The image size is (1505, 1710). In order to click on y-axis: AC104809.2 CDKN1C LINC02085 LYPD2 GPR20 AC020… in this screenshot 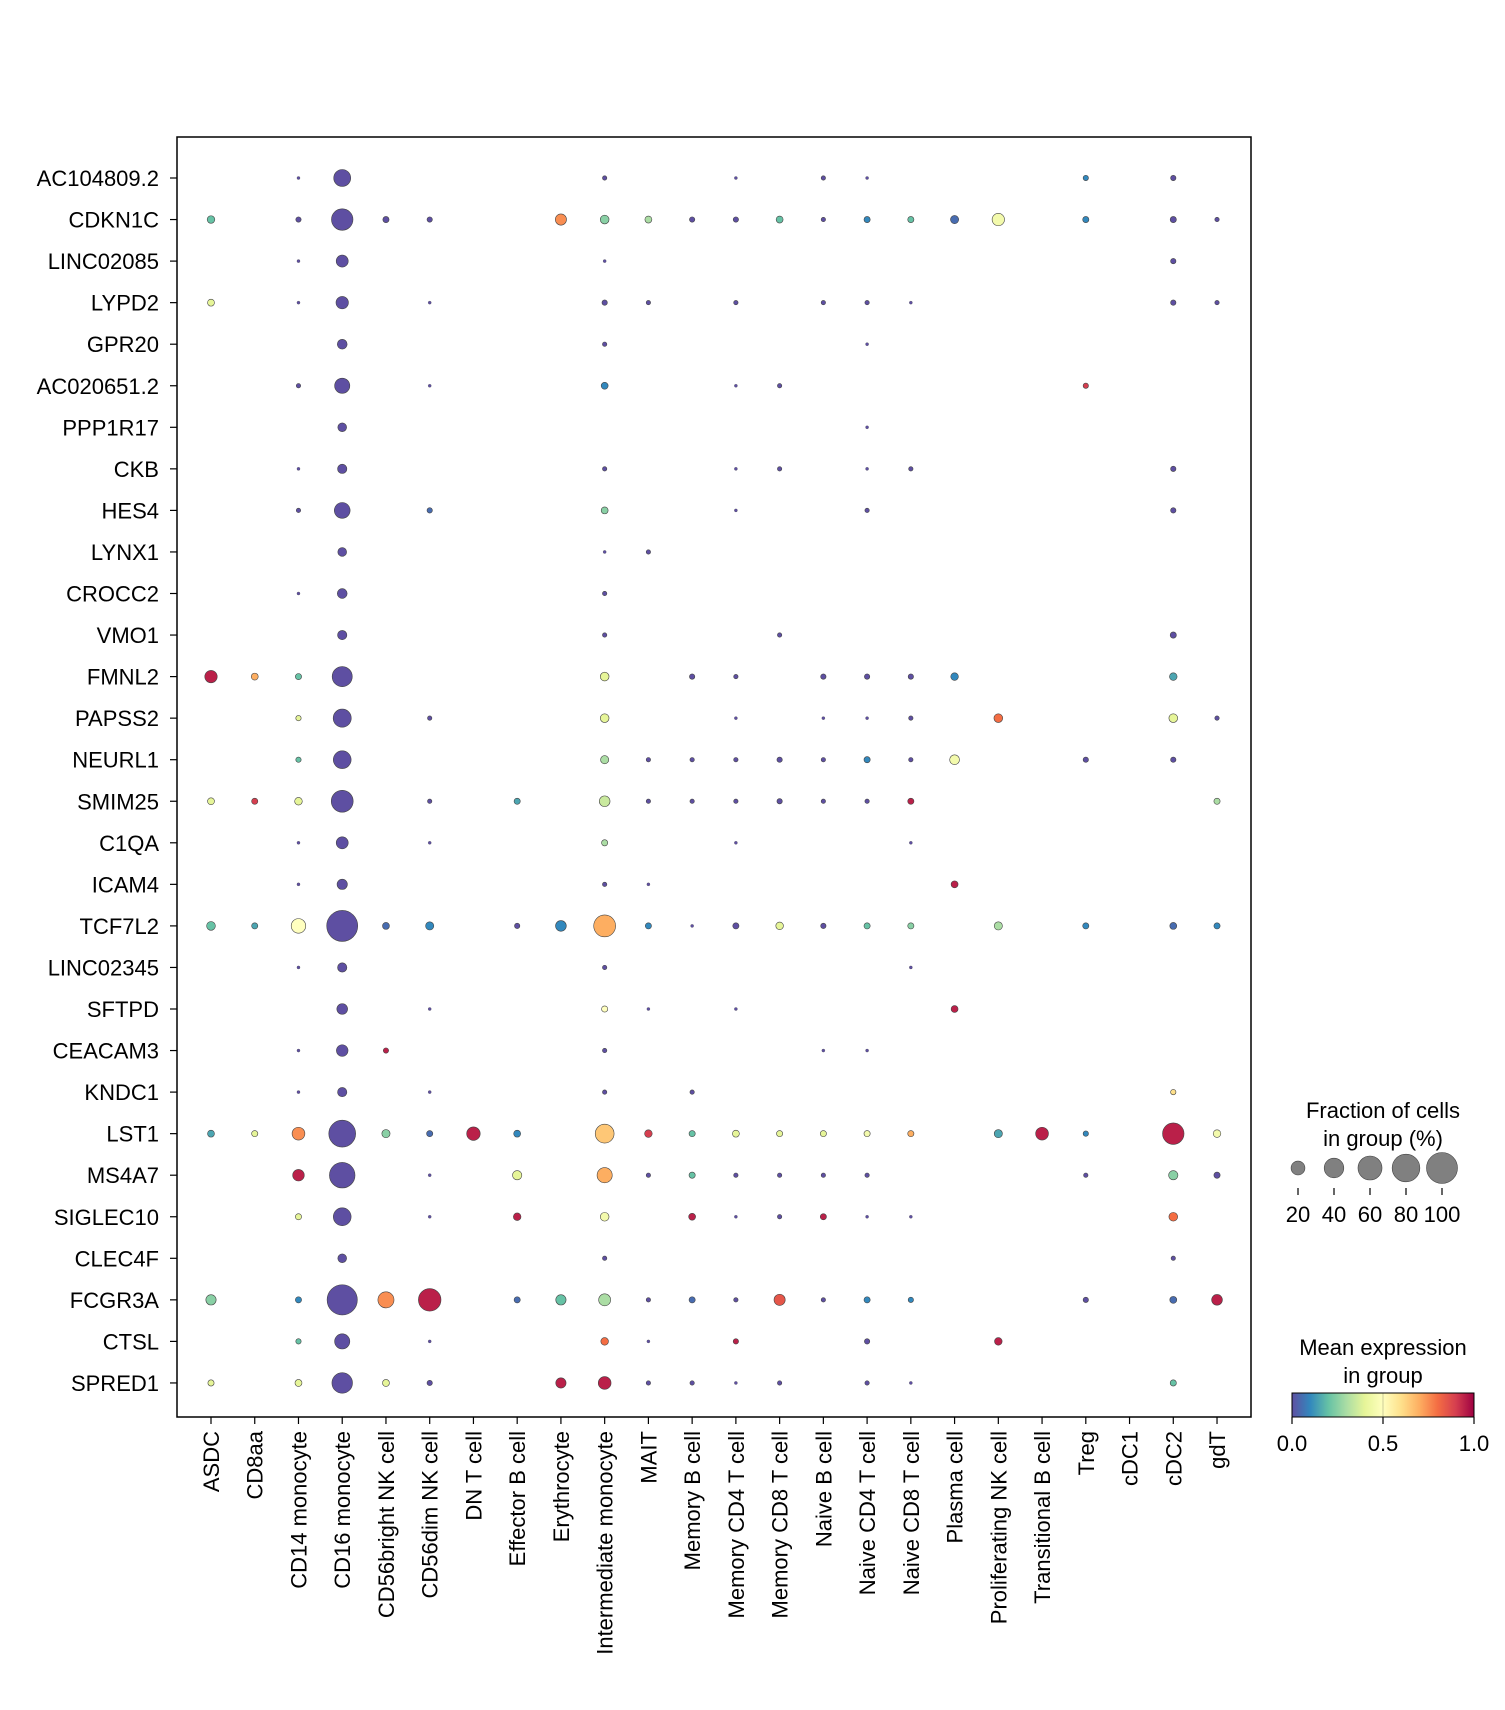, I will do `click(107, 781)`.